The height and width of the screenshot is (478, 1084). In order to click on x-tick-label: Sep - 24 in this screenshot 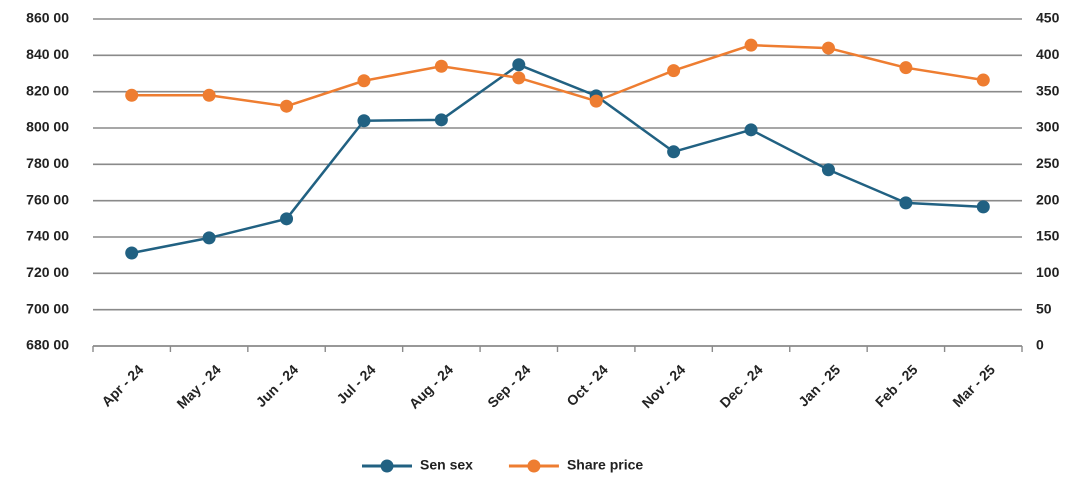, I will do `click(508, 385)`.